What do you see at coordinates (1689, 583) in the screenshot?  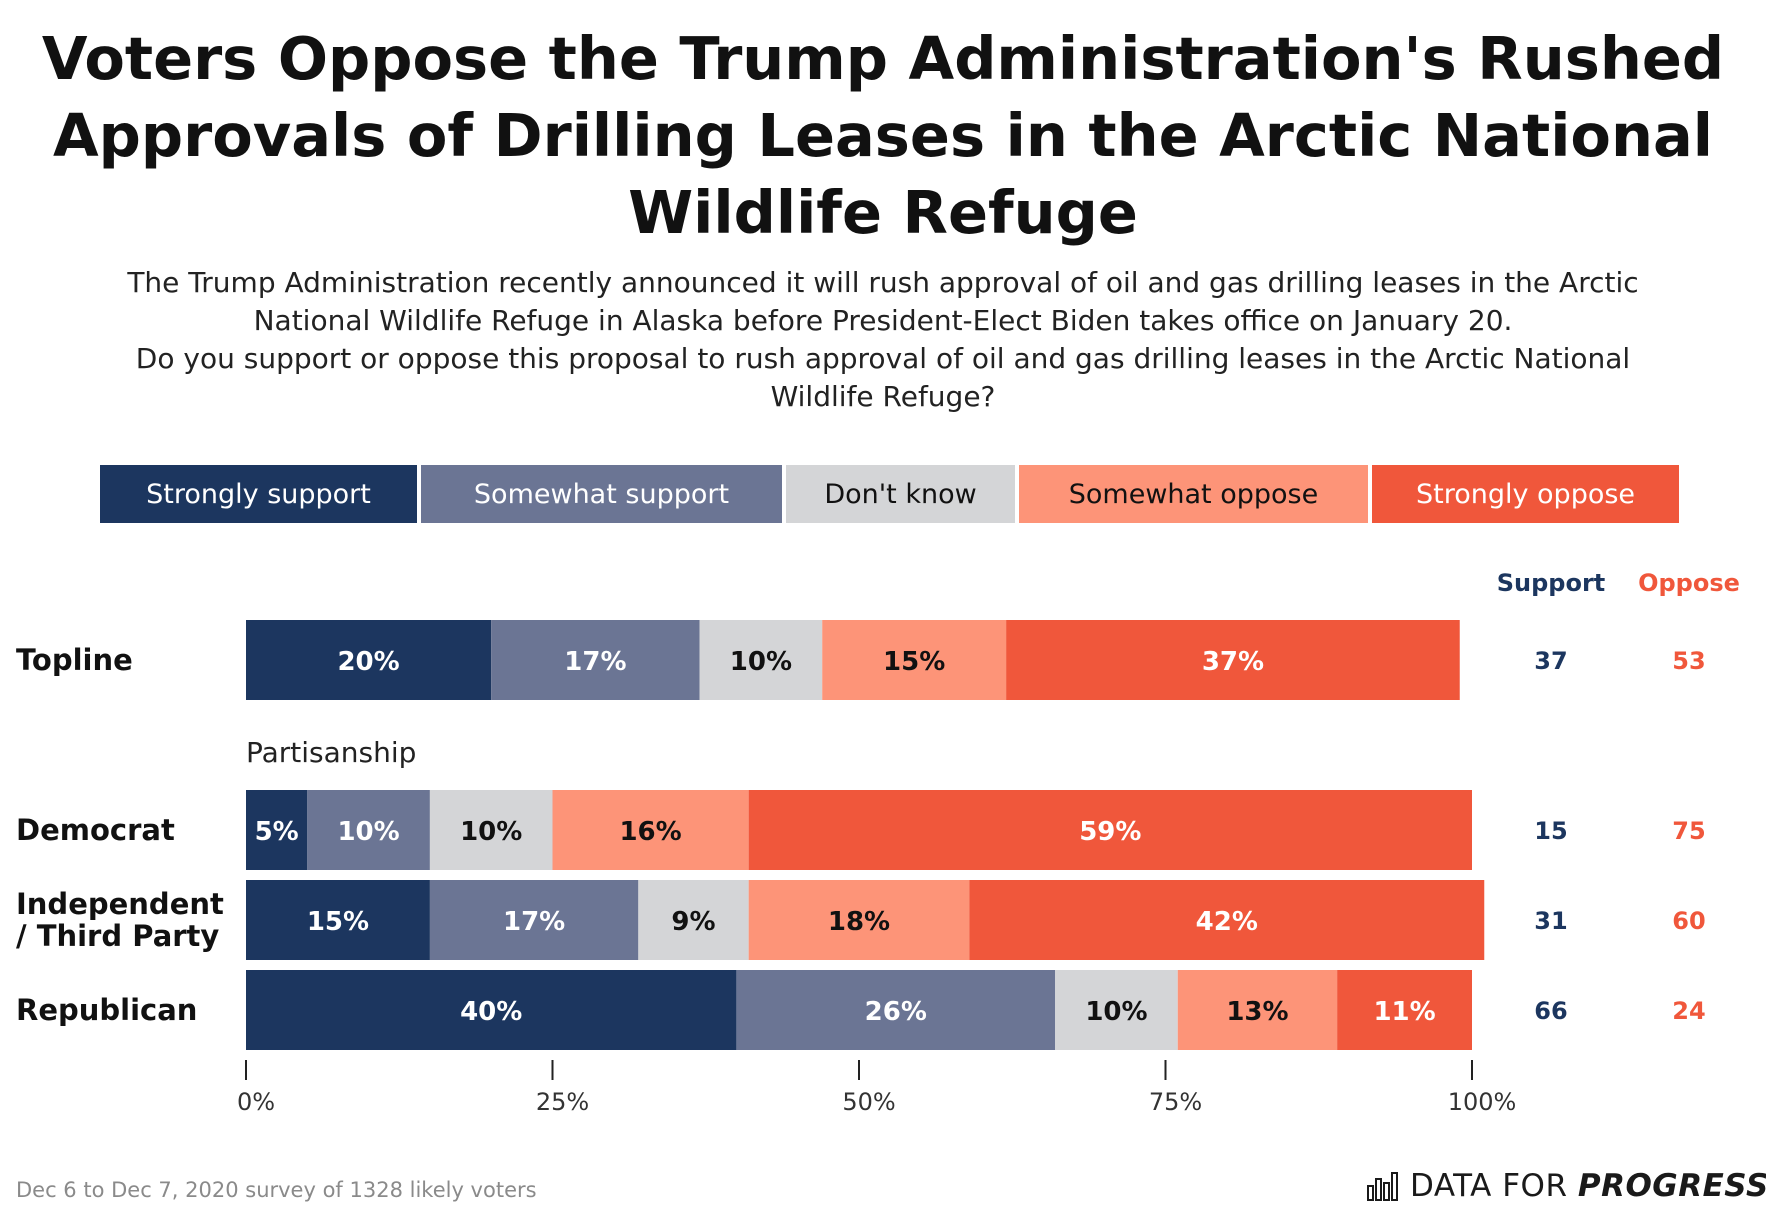 I see `oppose-header: Oppose` at bounding box center [1689, 583].